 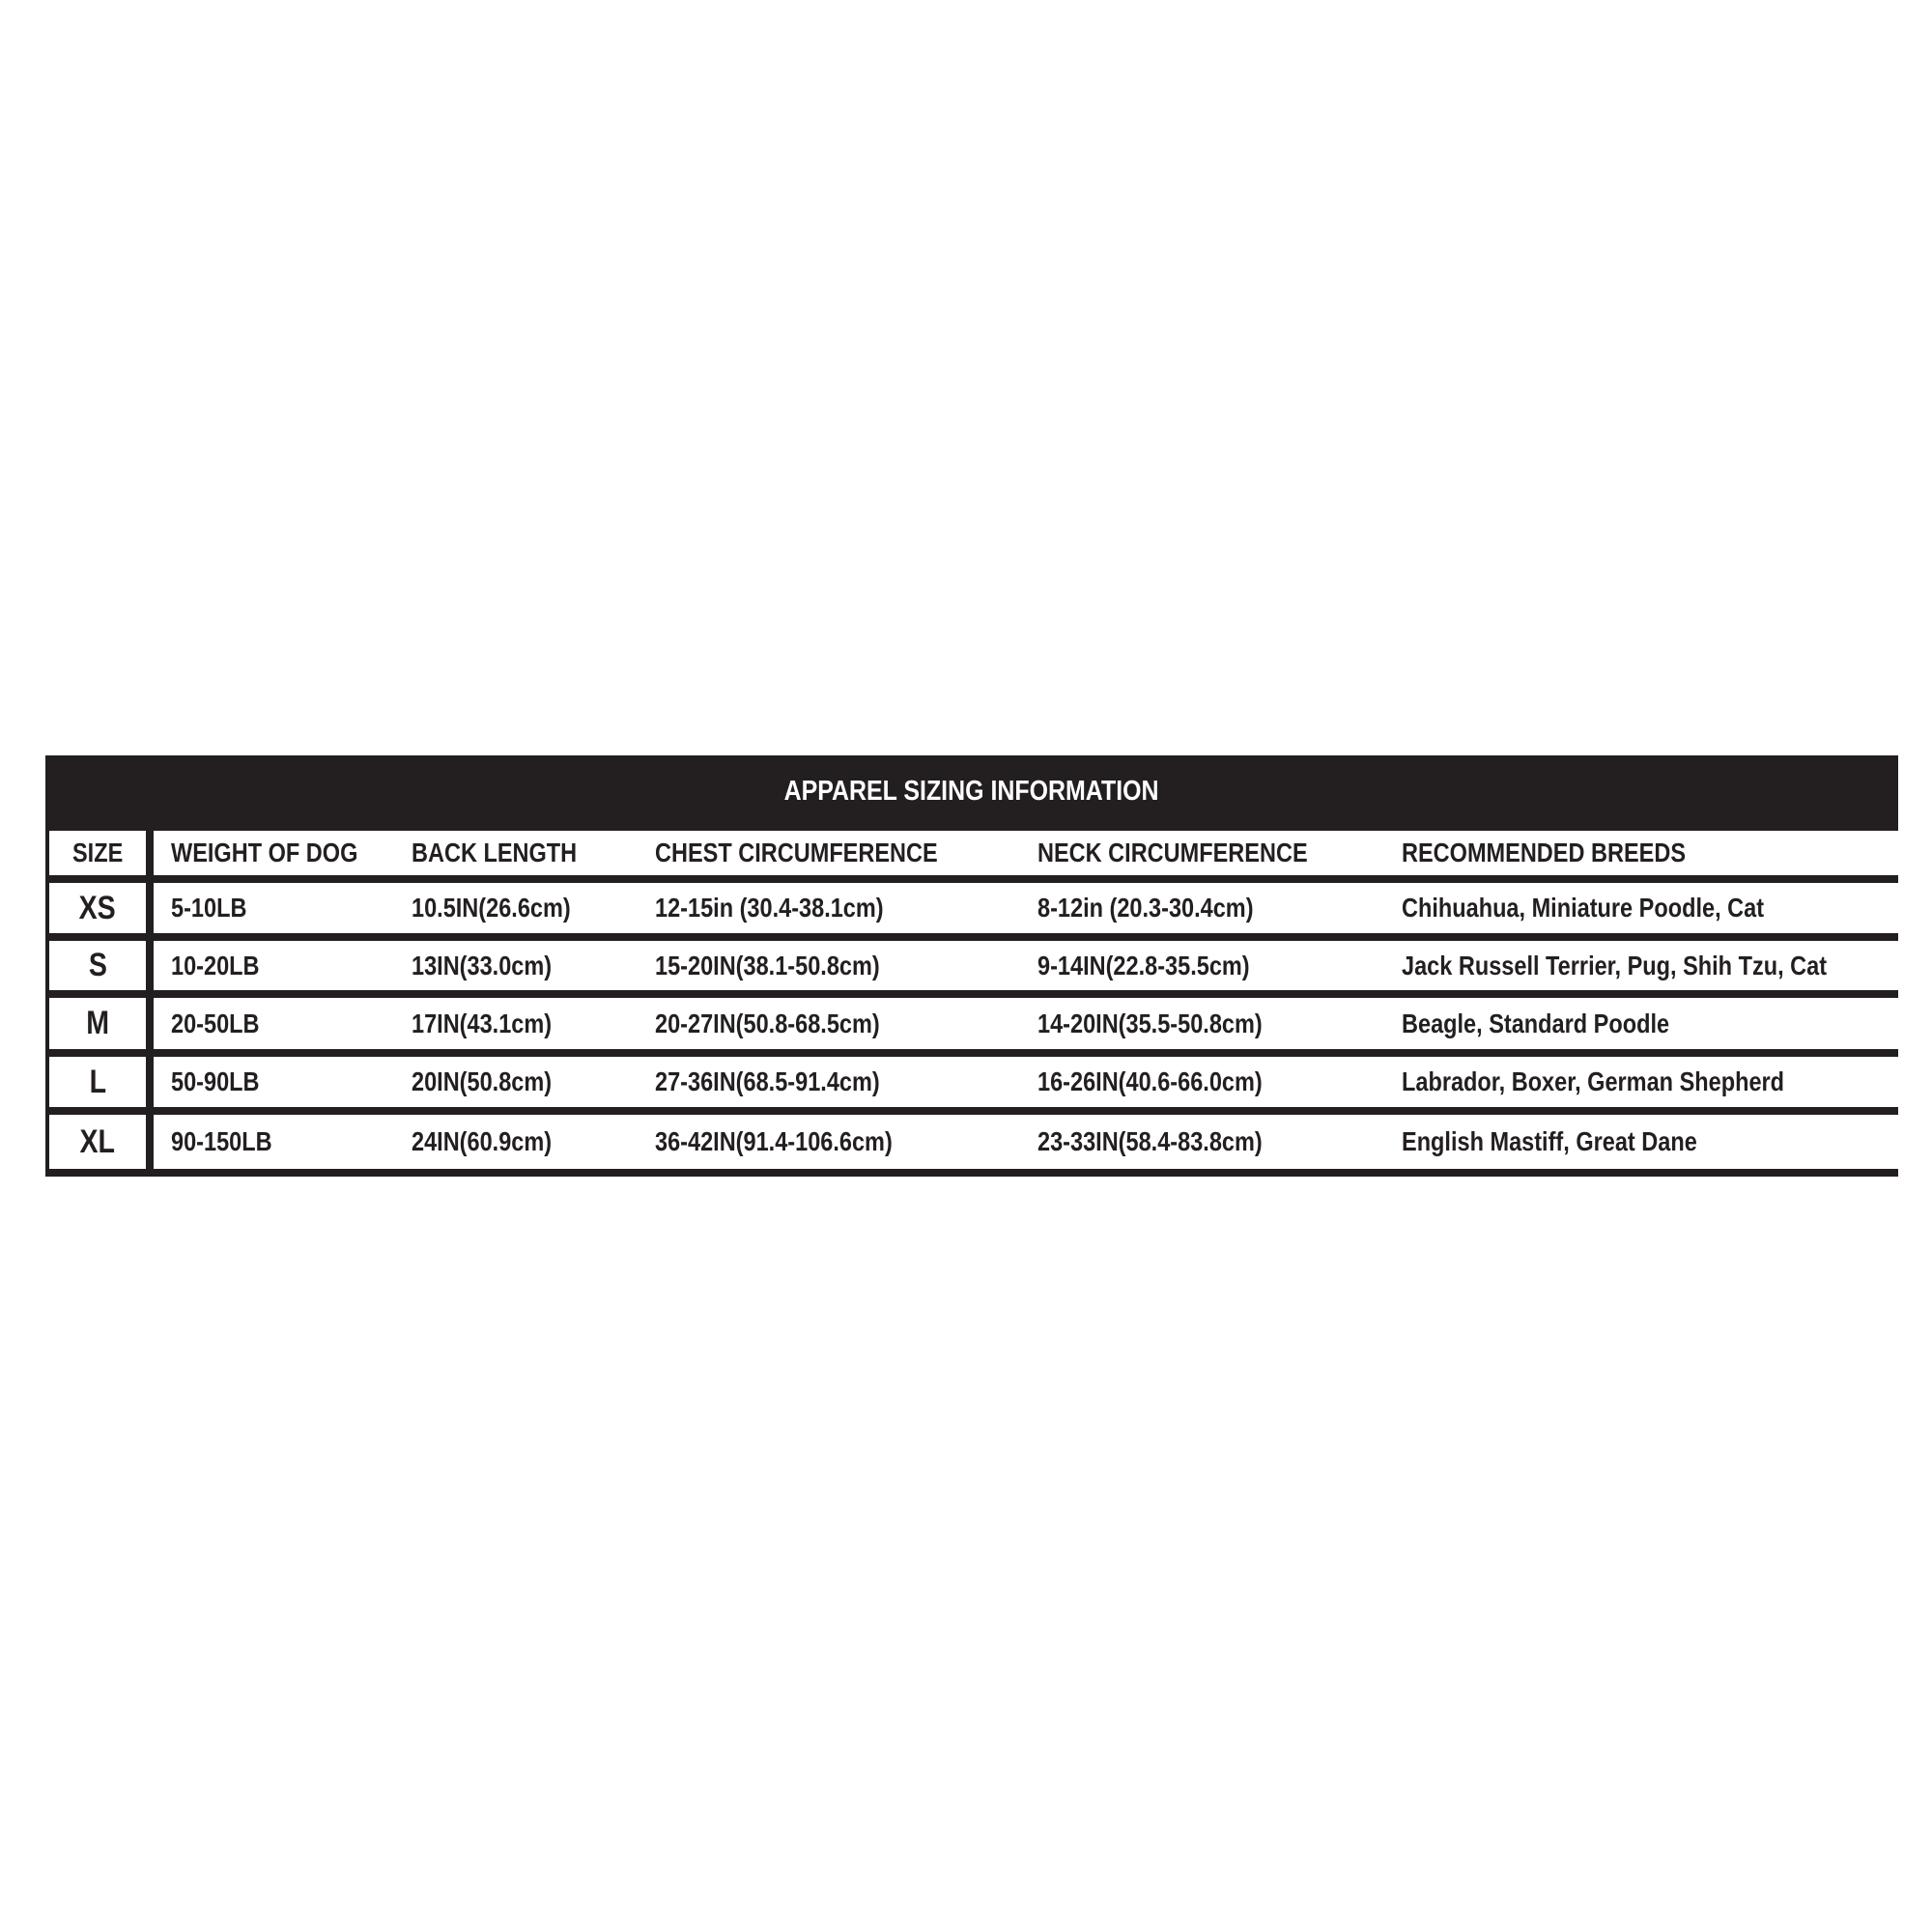 I want to click on table-title-text: APPAREL SIZING INFORMATION, so click(x=971, y=791).